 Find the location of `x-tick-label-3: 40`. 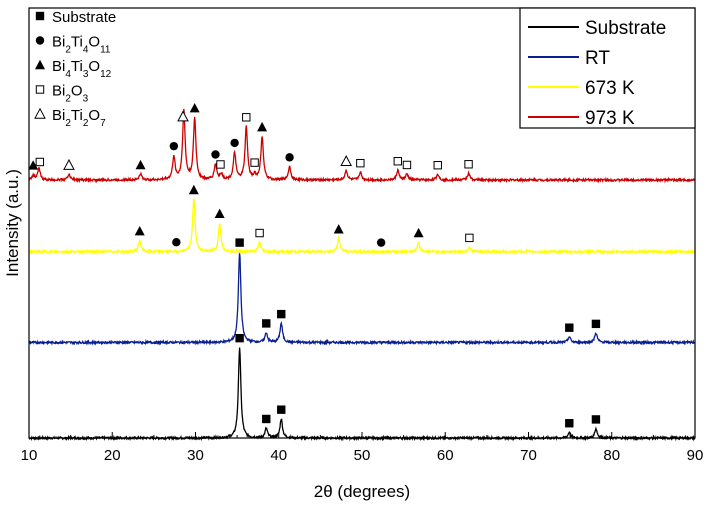

x-tick-label-3: 40 is located at coordinates (278, 455).